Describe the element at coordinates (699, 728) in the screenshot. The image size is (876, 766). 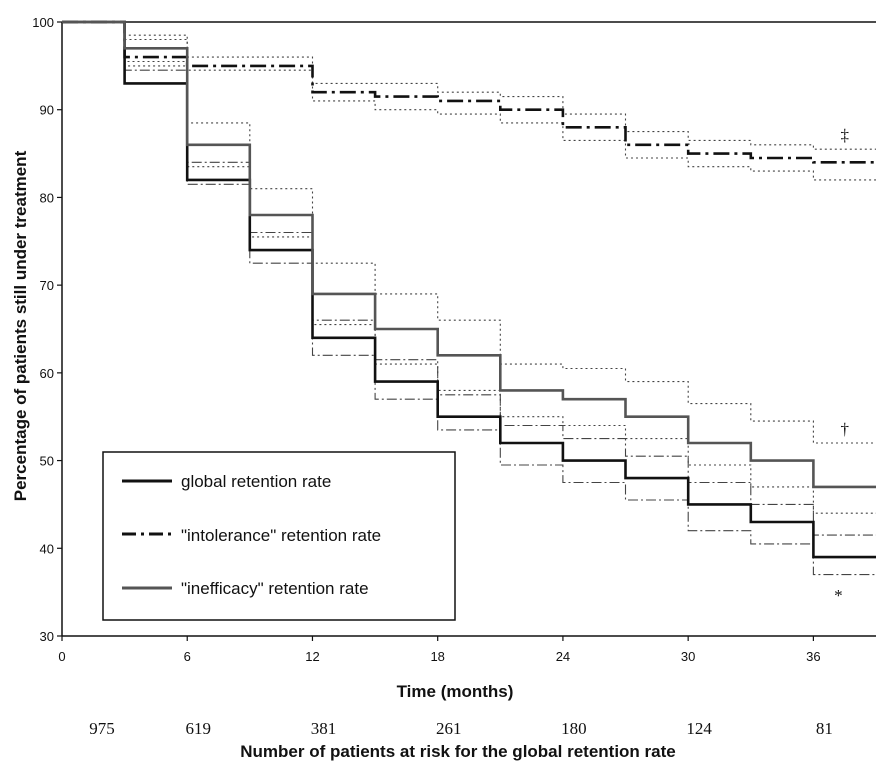
I see `at-risk-count: 124` at that location.